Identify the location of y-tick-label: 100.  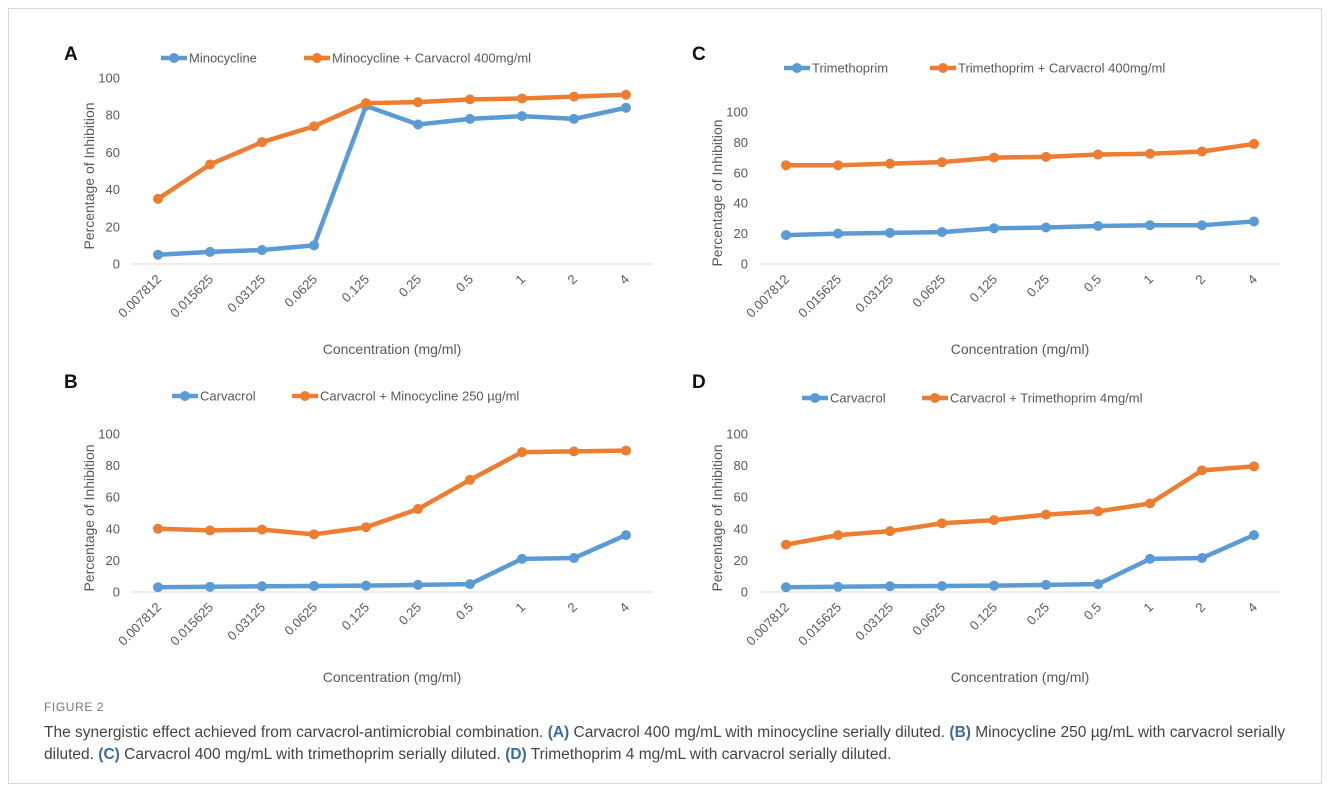
(109, 434).